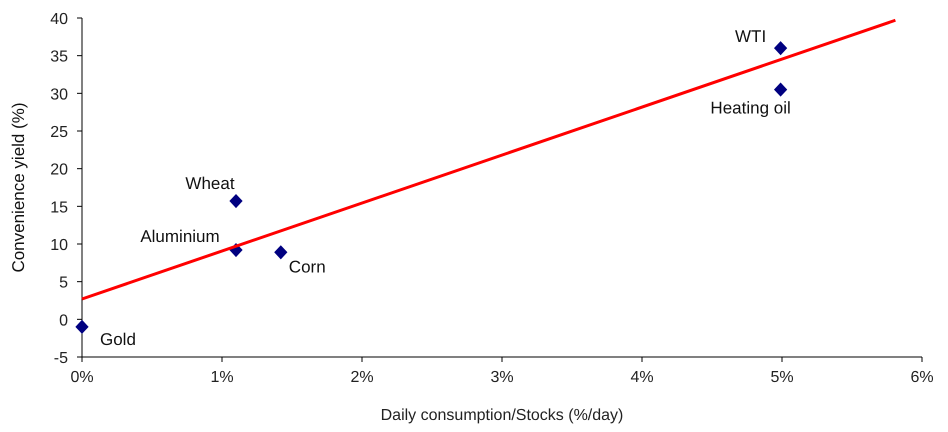 This screenshot has width=948, height=432. What do you see at coordinates (59, 19) in the screenshot?
I see `y-tick-label: 40` at bounding box center [59, 19].